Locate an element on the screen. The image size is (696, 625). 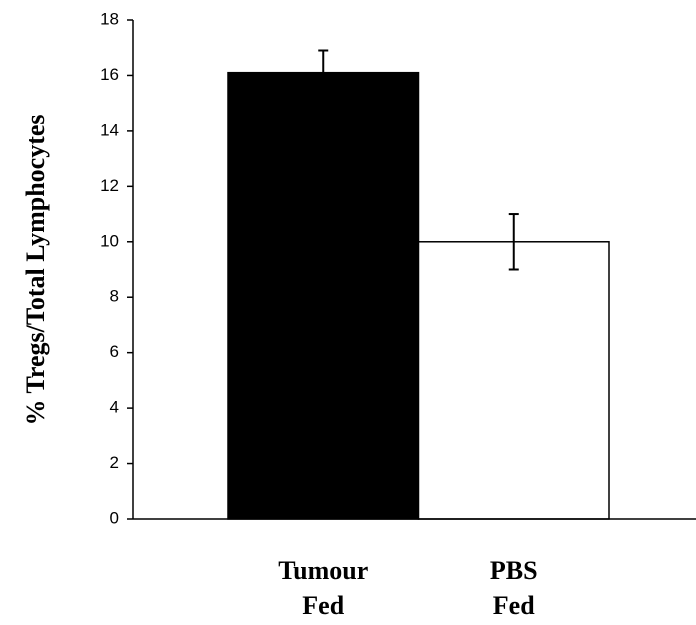
y-tick-label: 2 is located at coordinates (114, 462).